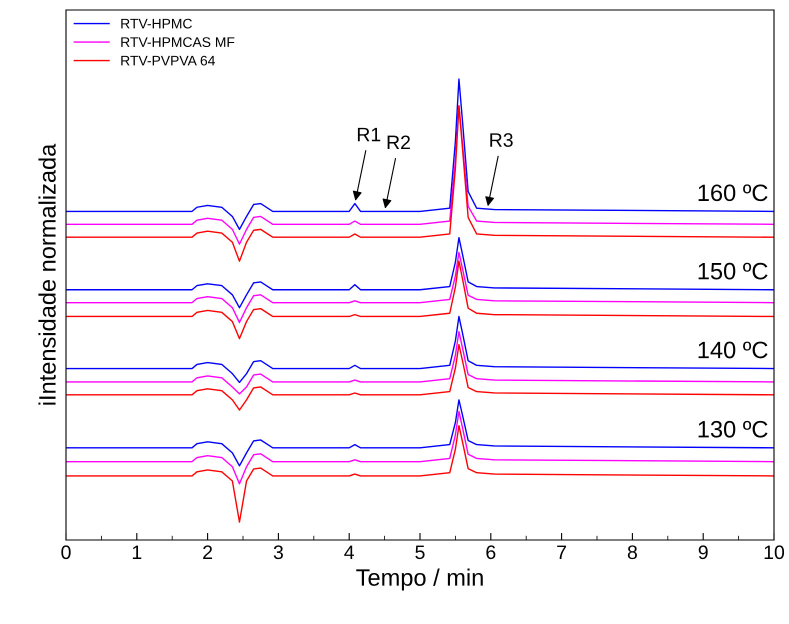 The height and width of the screenshot is (624, 789). What do you see at coordinates (774, 552) in the screenshot?
I see `x-tick-label: 10` at bounding box center [774, 552].